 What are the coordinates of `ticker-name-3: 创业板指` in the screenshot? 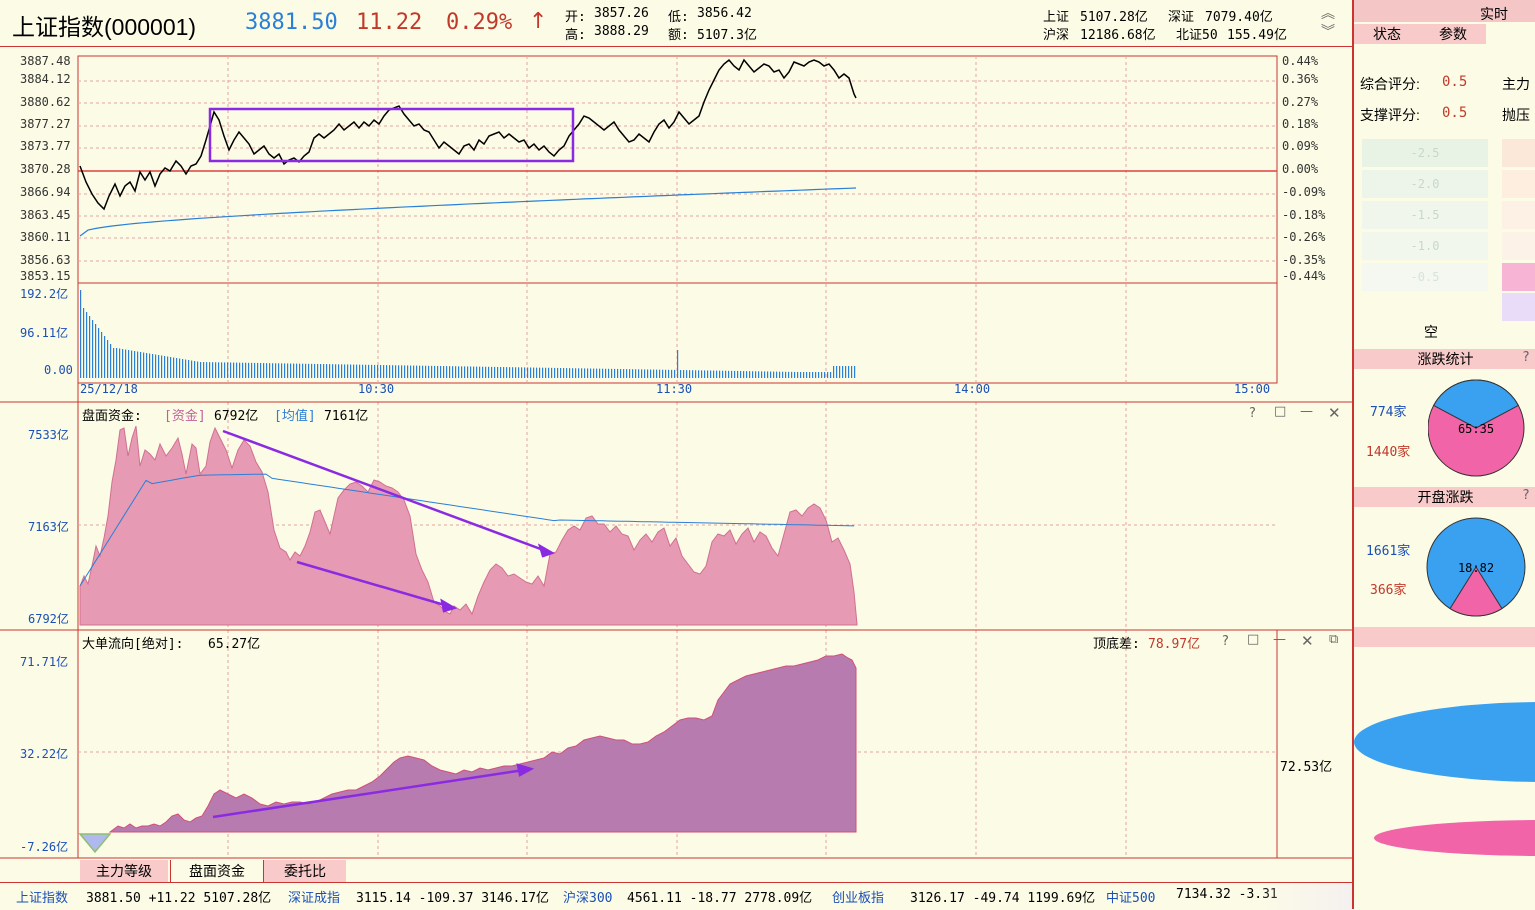 It's located at (858, 898).